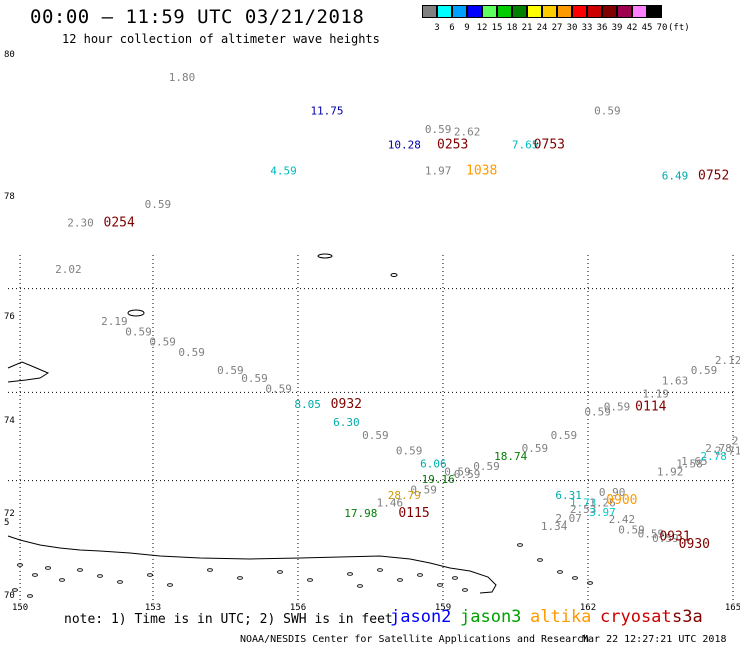  What do you see at coordinates (670, 471) in the screenshot?
I see `wave-height-value: 1.92` at bounding box center [670, 471].